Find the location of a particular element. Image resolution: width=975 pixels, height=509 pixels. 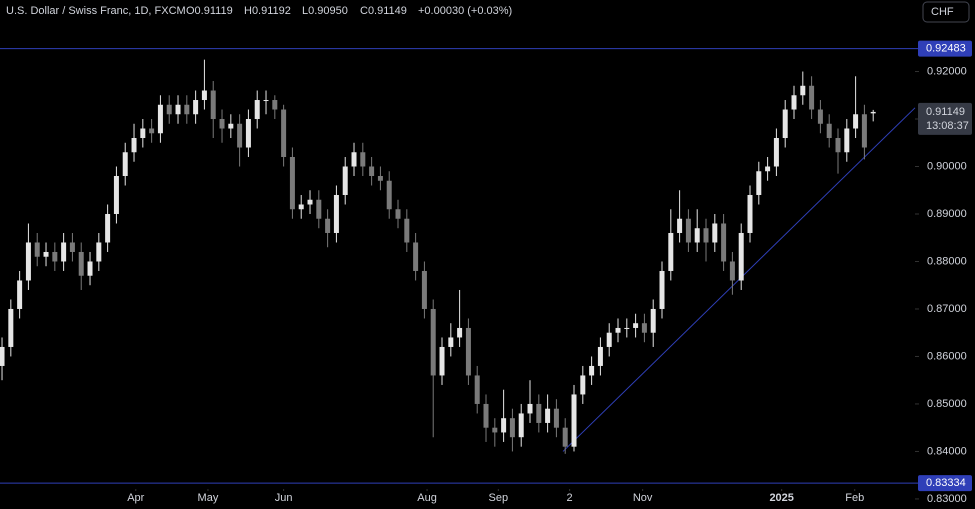

currency-button is located at coordinates (946, 12).